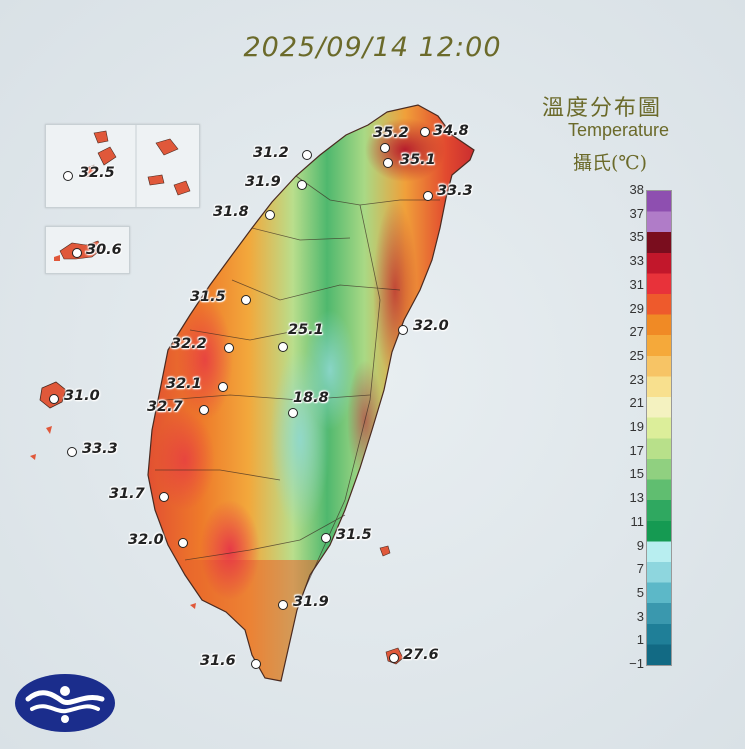 The height and width of the screenshot is (749, 745). Describe the element at coordinates (636, 213) in the screenshot. I see `colorbar-tick-label: 37` at that location.